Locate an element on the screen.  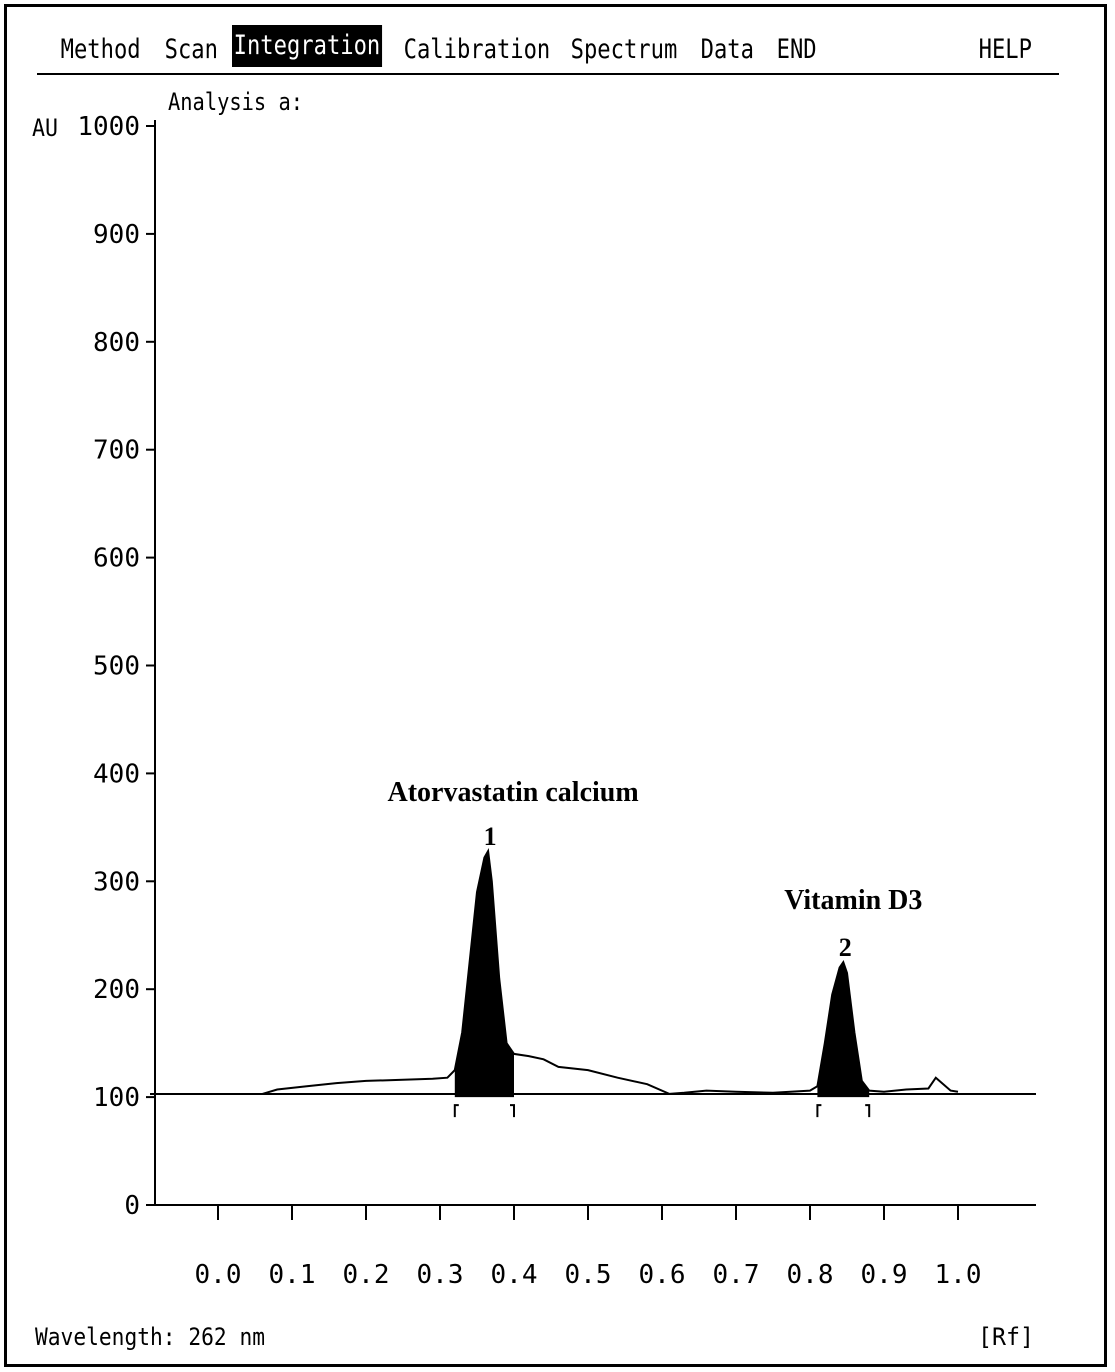
y-tick-label: 0 is located at coordinates (132, 1206).